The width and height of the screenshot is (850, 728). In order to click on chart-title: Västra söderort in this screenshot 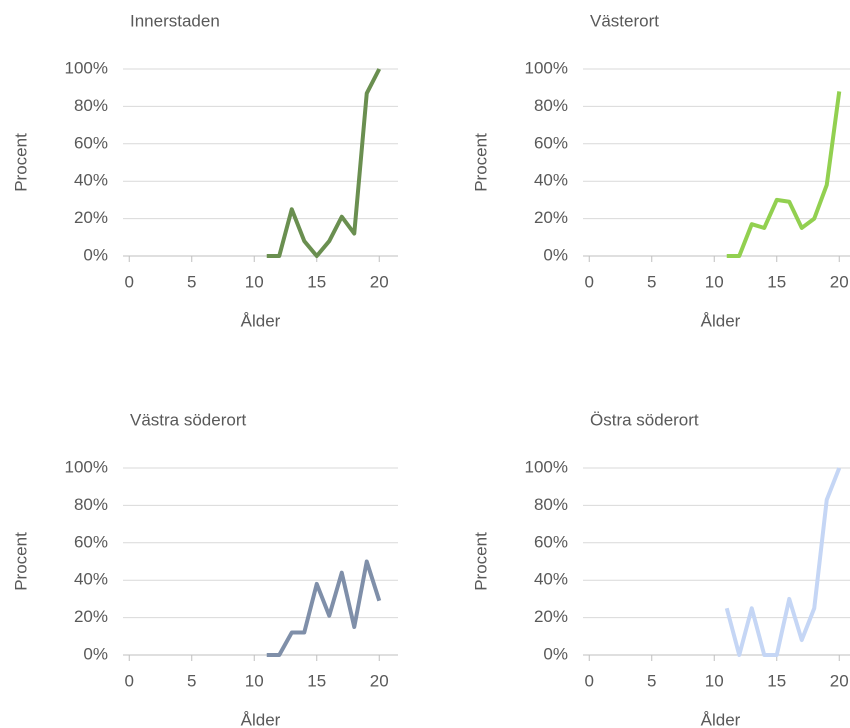, I will do `click(188, 419)`.